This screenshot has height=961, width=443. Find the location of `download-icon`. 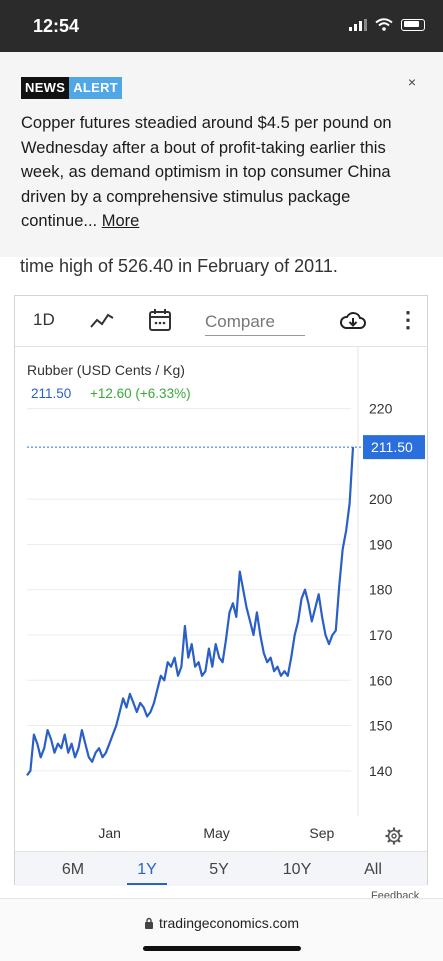

download-icon is located at coordinates (353, 321).